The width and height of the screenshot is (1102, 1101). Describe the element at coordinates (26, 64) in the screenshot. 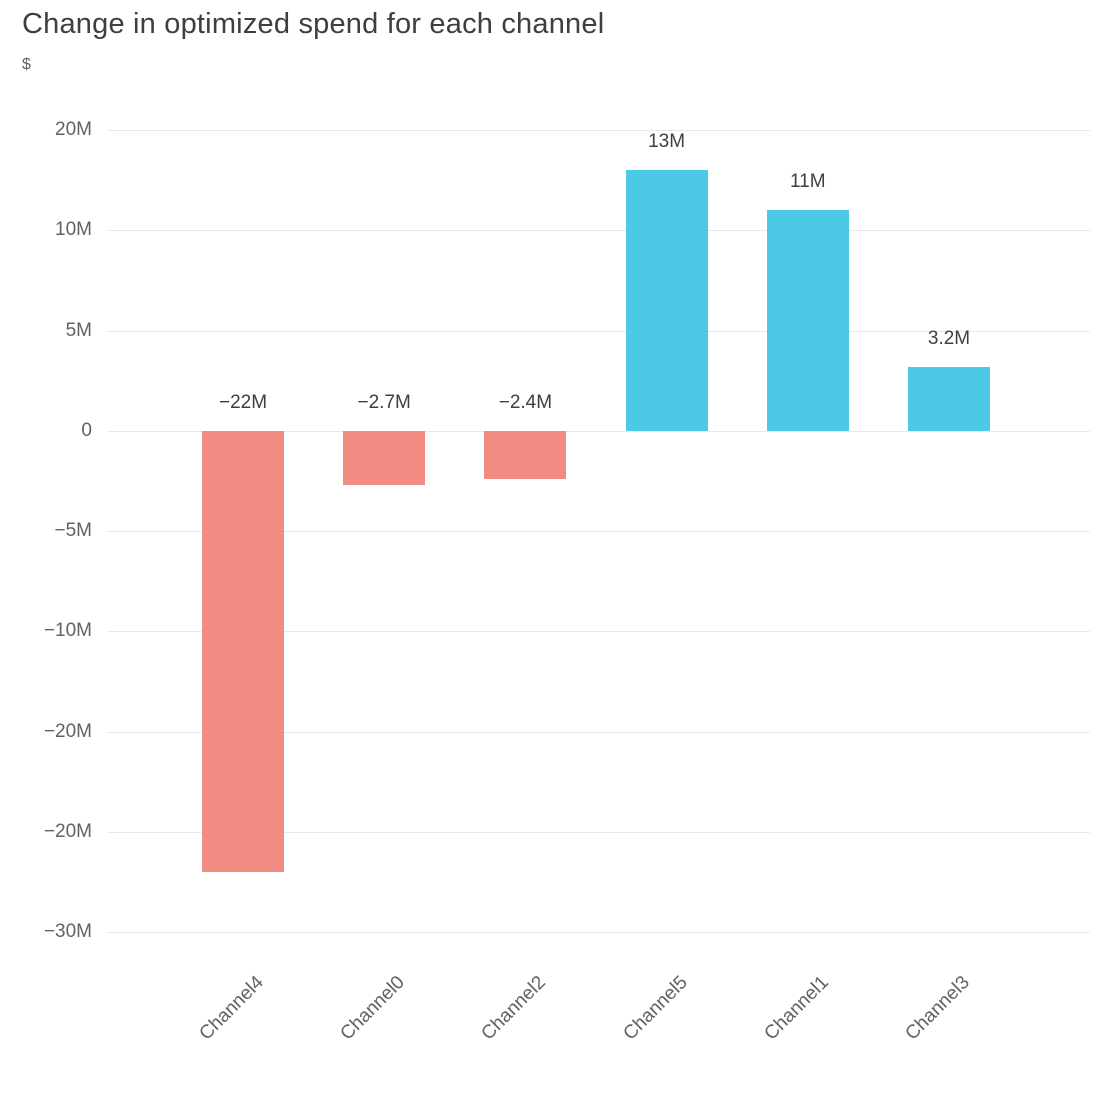

I see `y-axis-unit-label: $` at that location.